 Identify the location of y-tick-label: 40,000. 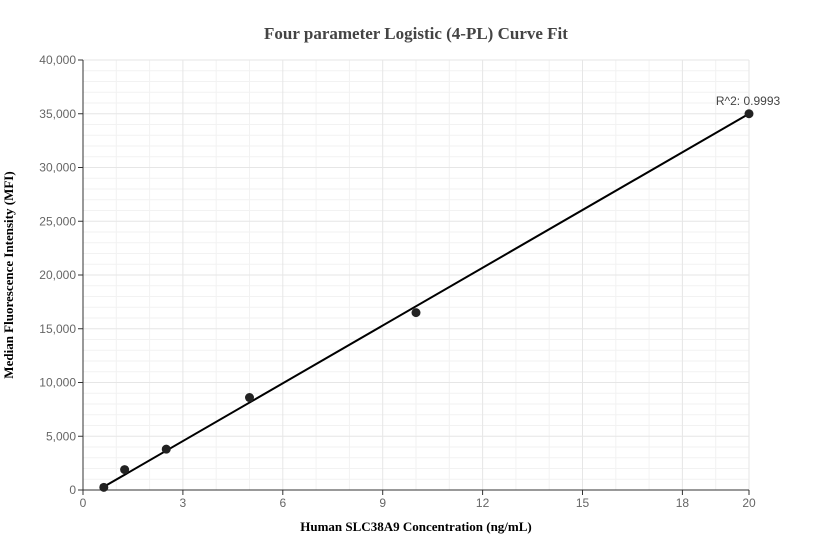
(57, 60).